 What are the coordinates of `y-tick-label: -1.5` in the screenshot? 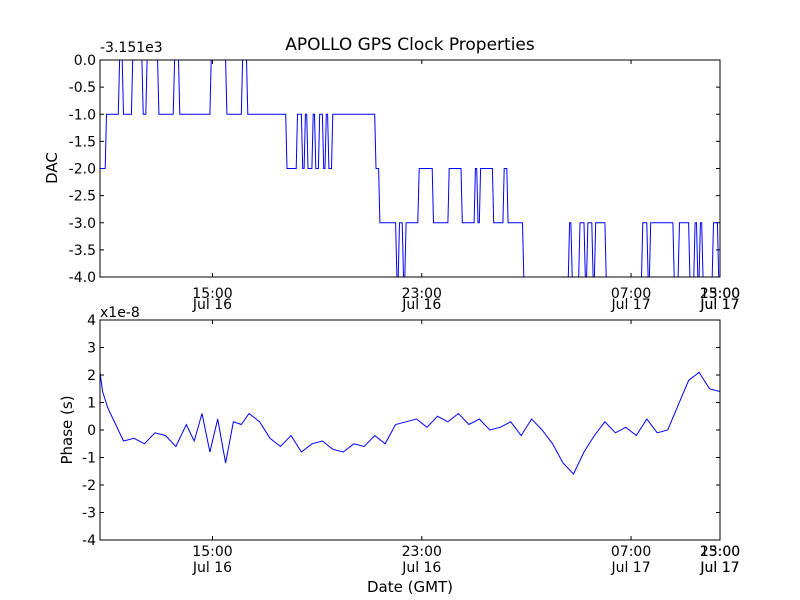 It's located at (82, 142).